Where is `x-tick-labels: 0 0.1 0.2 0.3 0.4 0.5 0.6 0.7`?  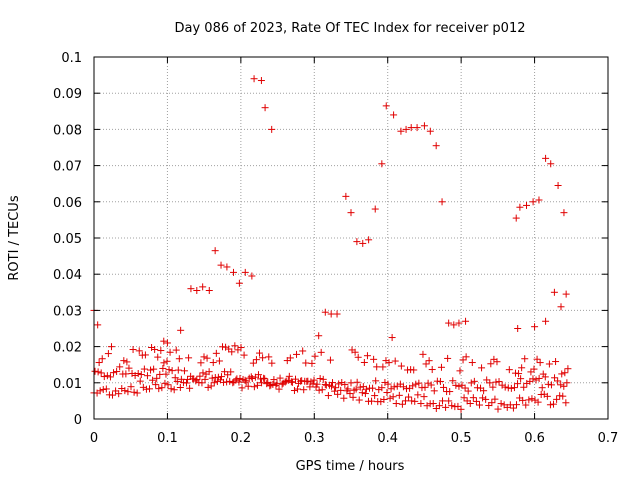
x-tick-labels: 0 0.1 0.2 0.3 0.4 0.5 0.6 0.7 is located at coordinates (354, 438).